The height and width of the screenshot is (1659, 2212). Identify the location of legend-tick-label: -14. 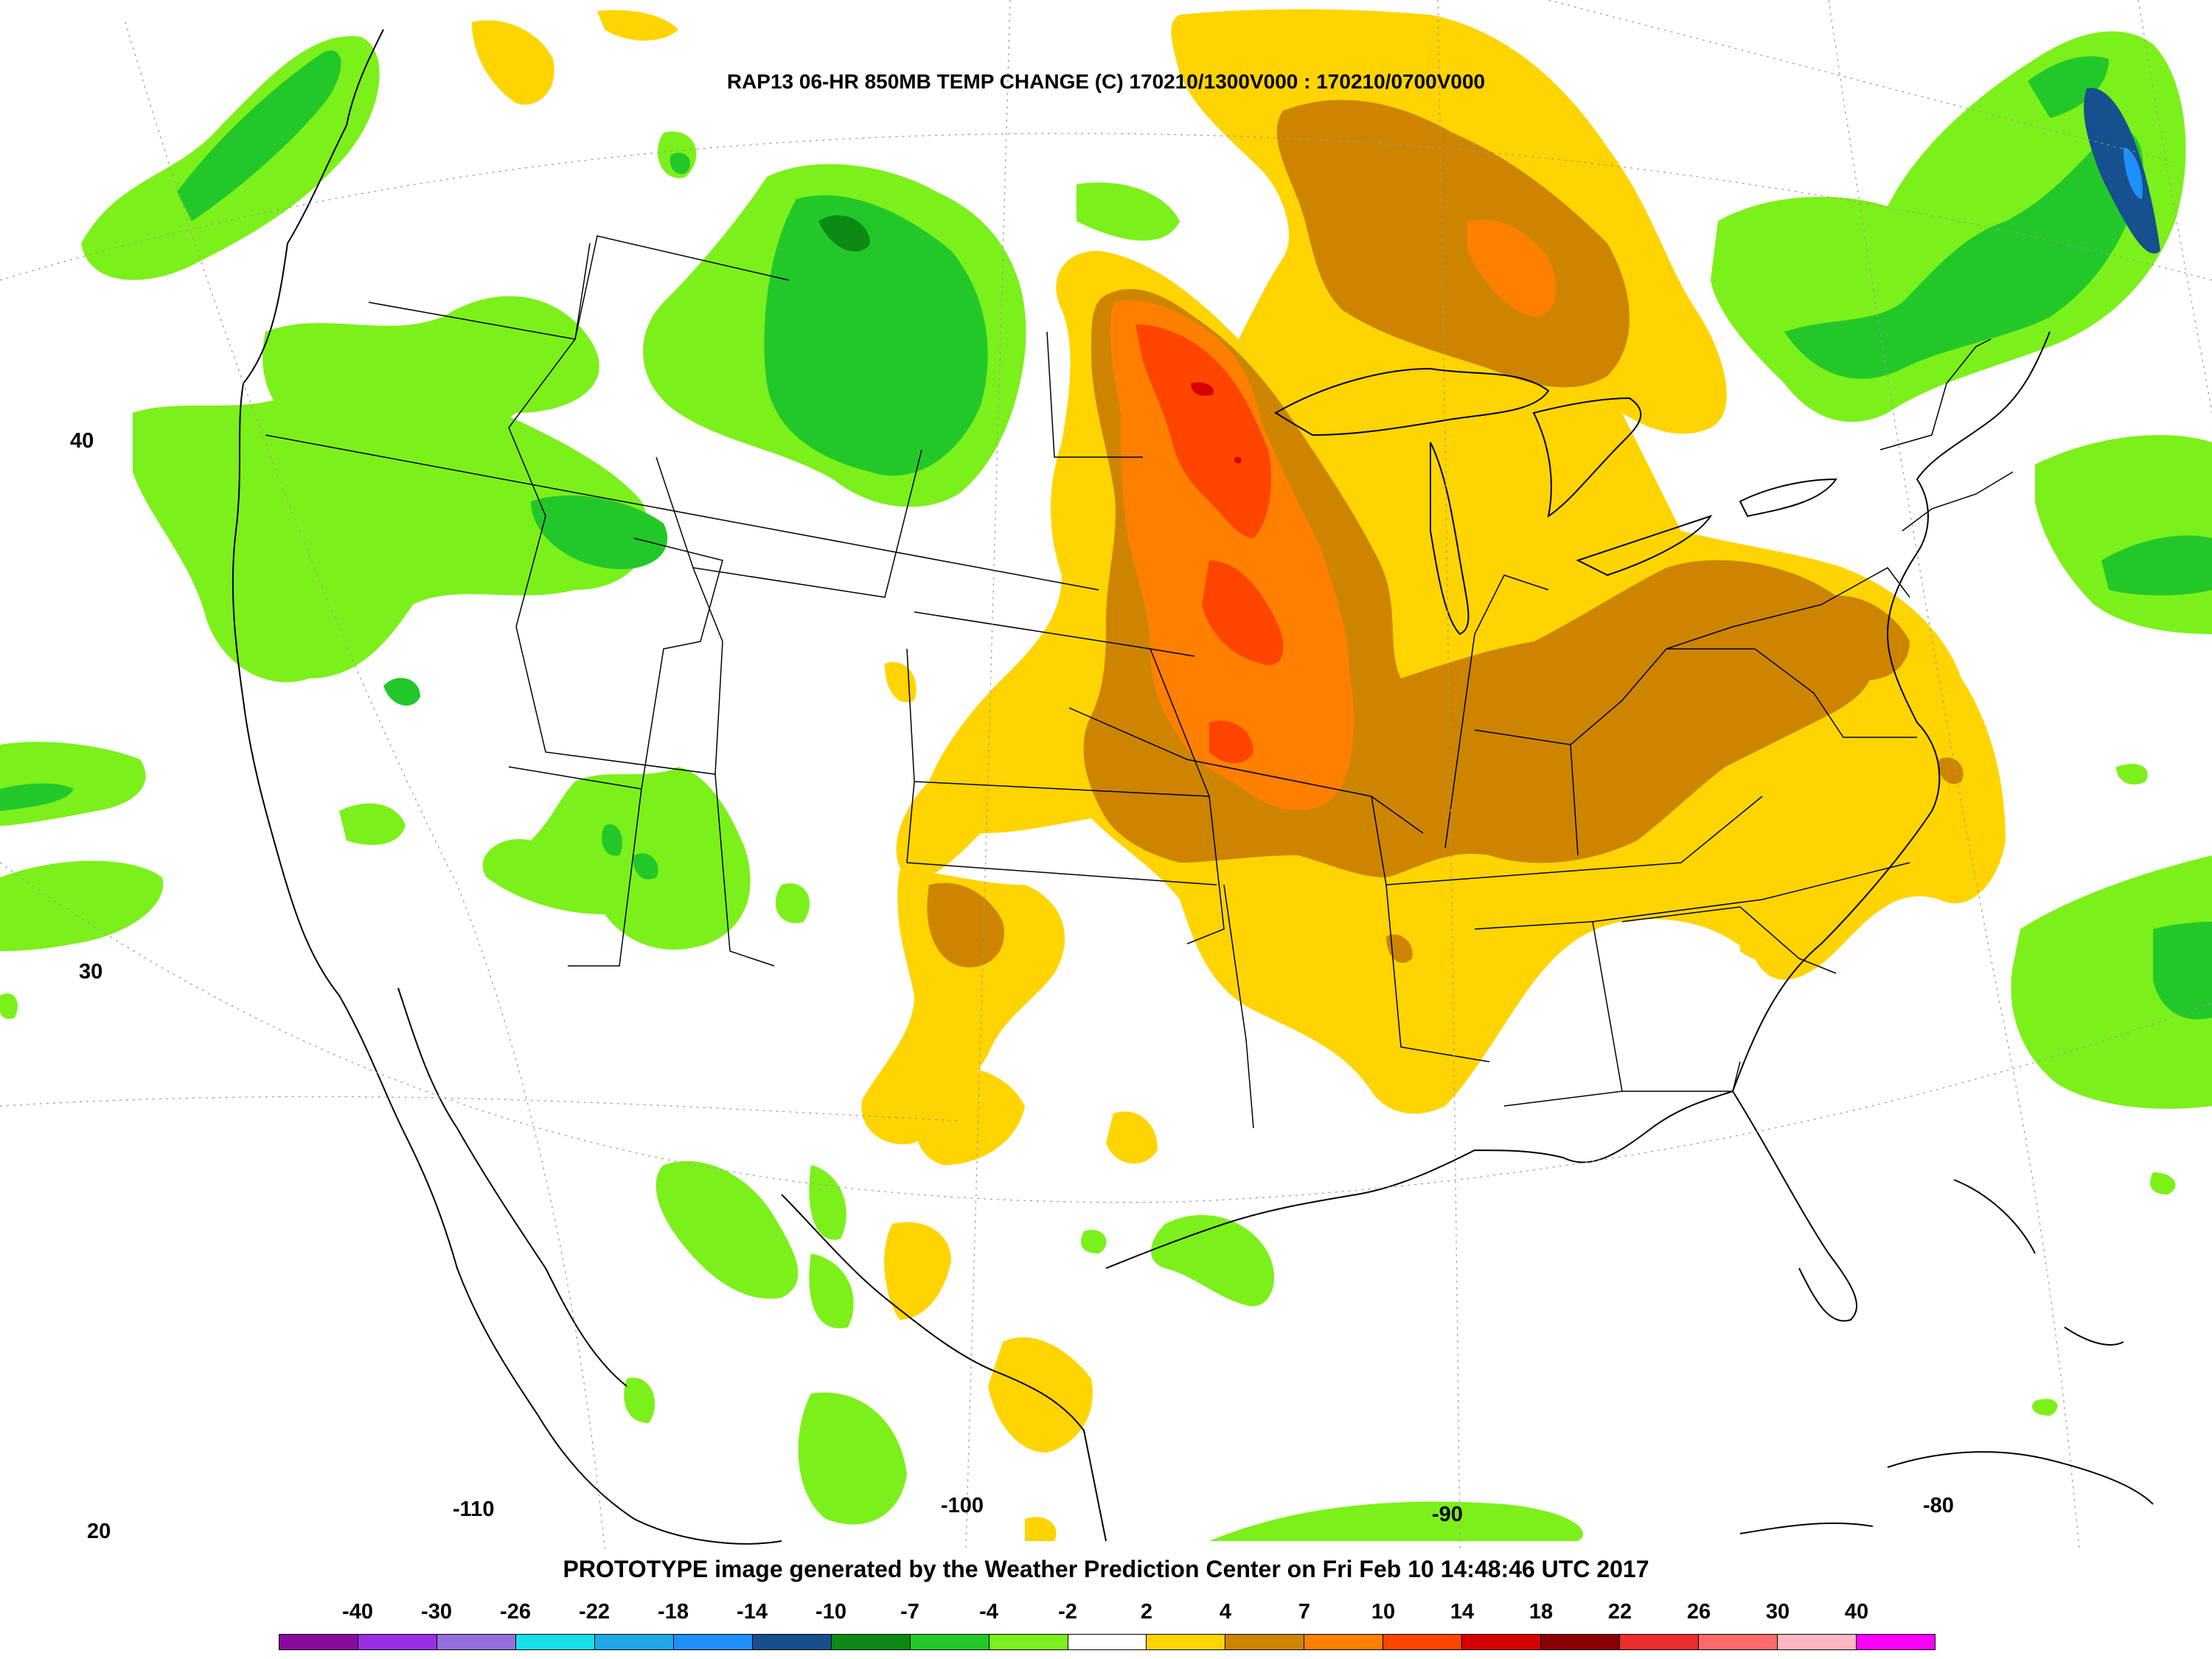
(752, 1612).